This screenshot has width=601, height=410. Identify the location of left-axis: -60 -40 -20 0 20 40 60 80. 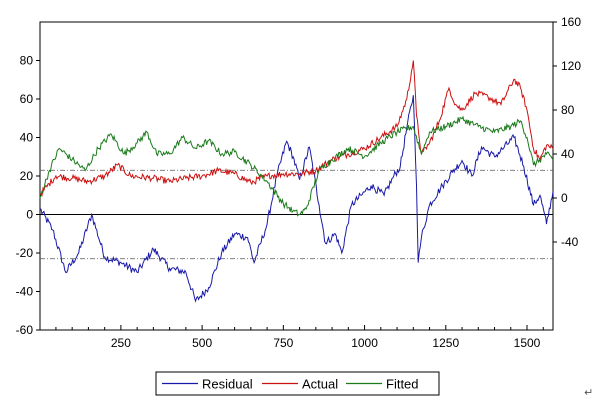
(28, 195).